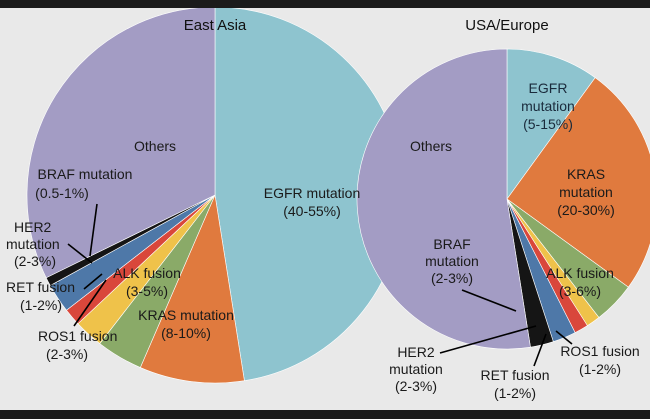 The height and width of the screenshot is (419, 650). What do you see at coordinates (93, 281) in the screenshot?
I see `ea-ret-leader` at bounding box center [93, 281].